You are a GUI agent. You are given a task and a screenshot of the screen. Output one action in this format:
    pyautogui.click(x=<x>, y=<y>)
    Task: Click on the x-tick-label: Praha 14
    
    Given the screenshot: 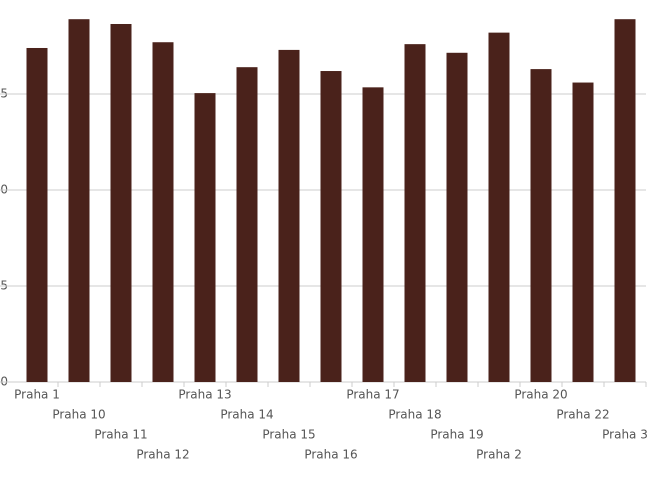 What is the action you would take?
    pyautogui.click(x=246, y=415)
    